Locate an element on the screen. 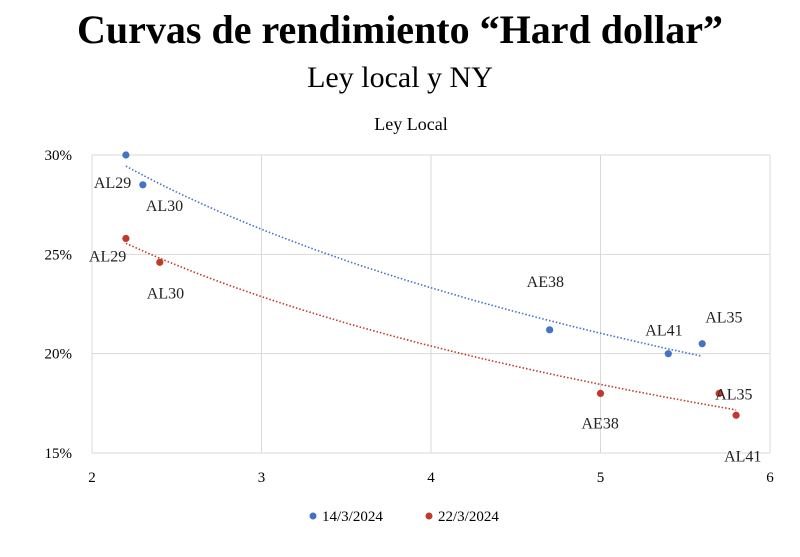 The height and width of the screenshot is (557, 800). page-title: Curvas de rendimiento “Hard dollar” is located at coordinates (400, 29).